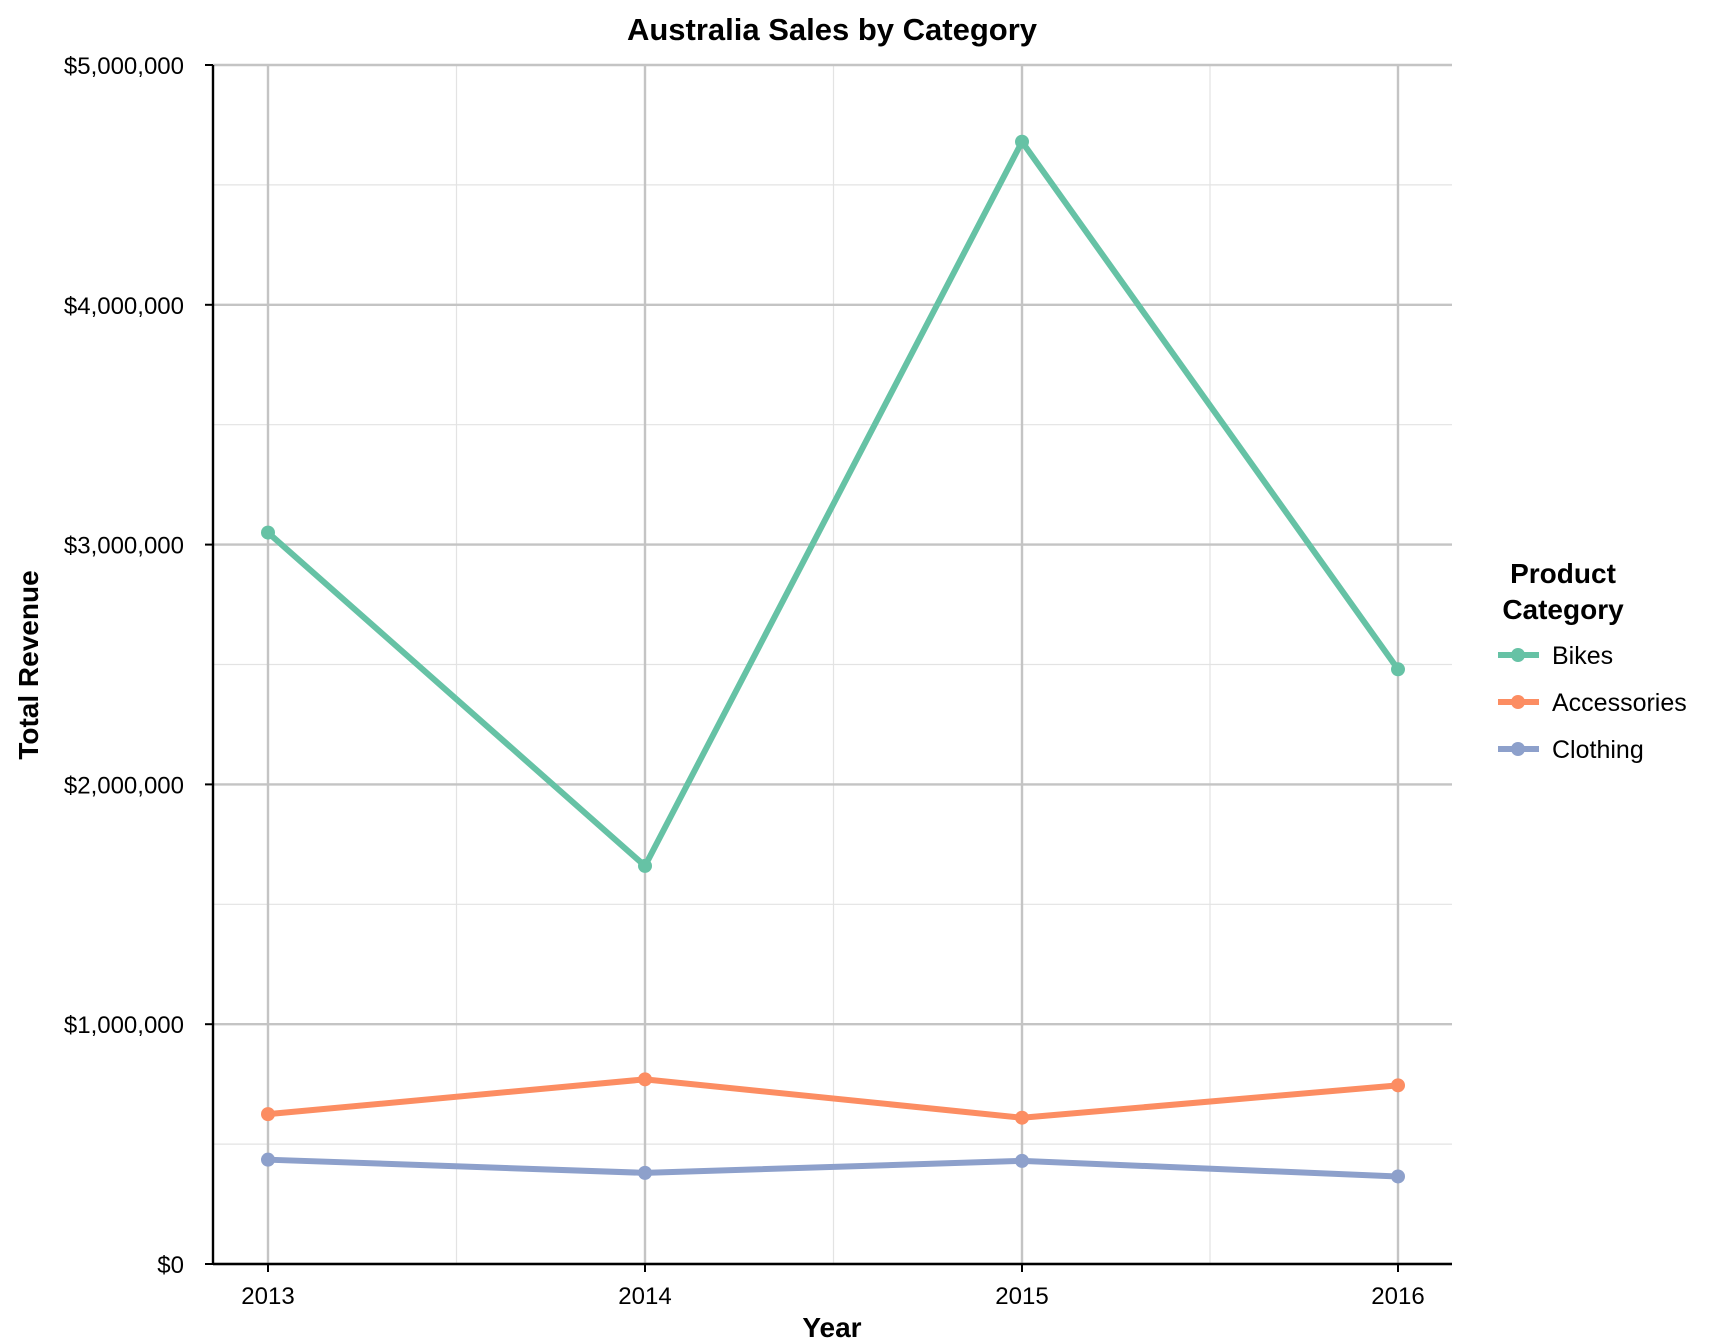 This screenshot has width=1728, height=1344. What do you see at coordinates (124, 306) in the screenshot?
I see `y-tick-label: $4,000,000` at bounding box center [124, 306].